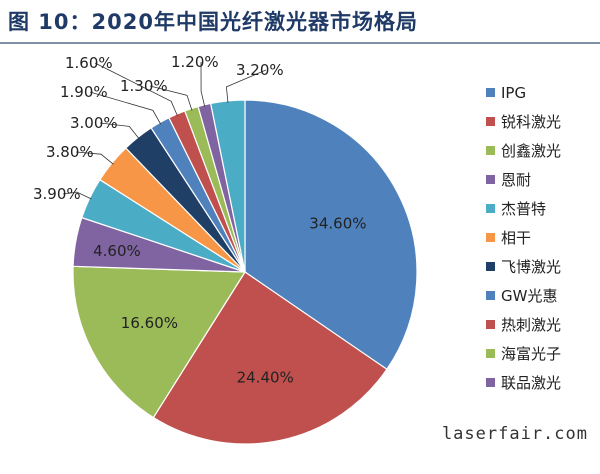  What do you see at coordinates (531, 267) in the screenshot?
I see `legend-label-7: 飞博激光` at bounding box center [531, 267].